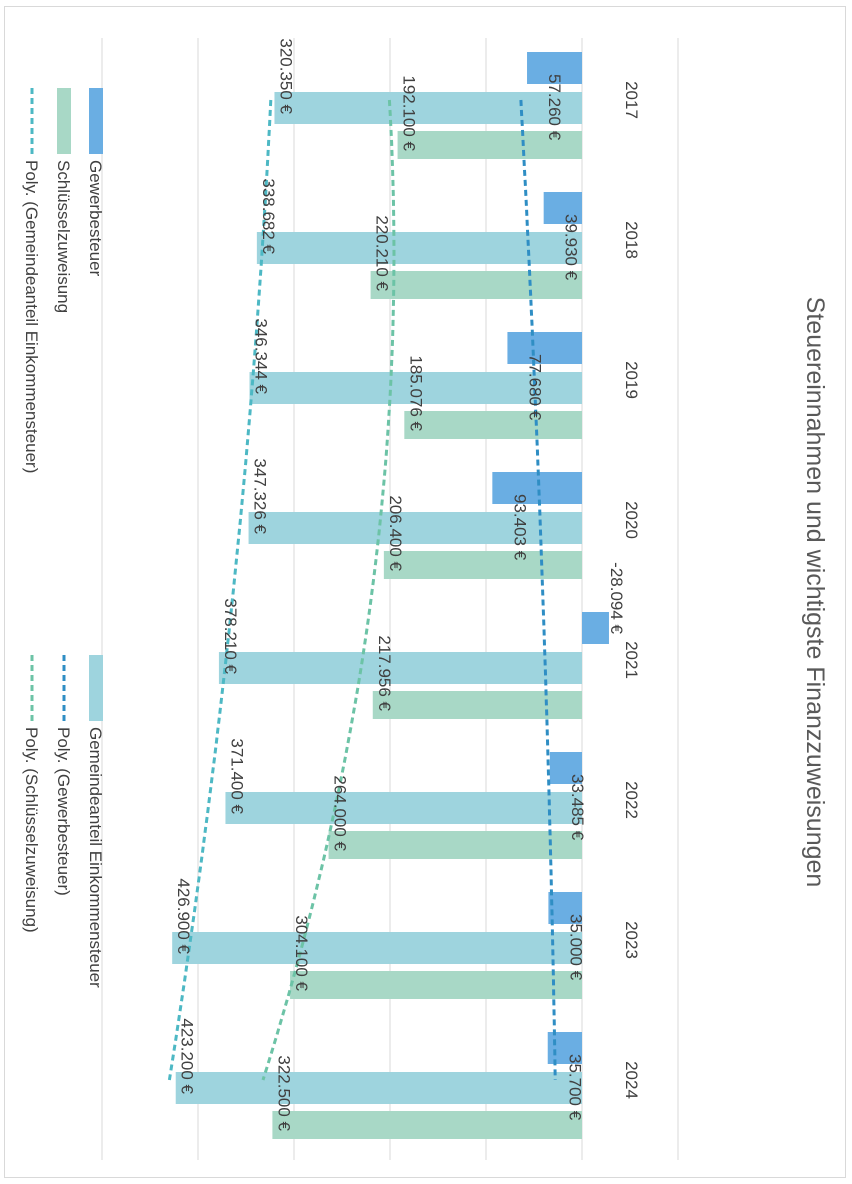  Describe the element at coordinates (63, 811) in the screenshot. I see `legend-label: Poly. (Gewerbesteuer)` at that location.